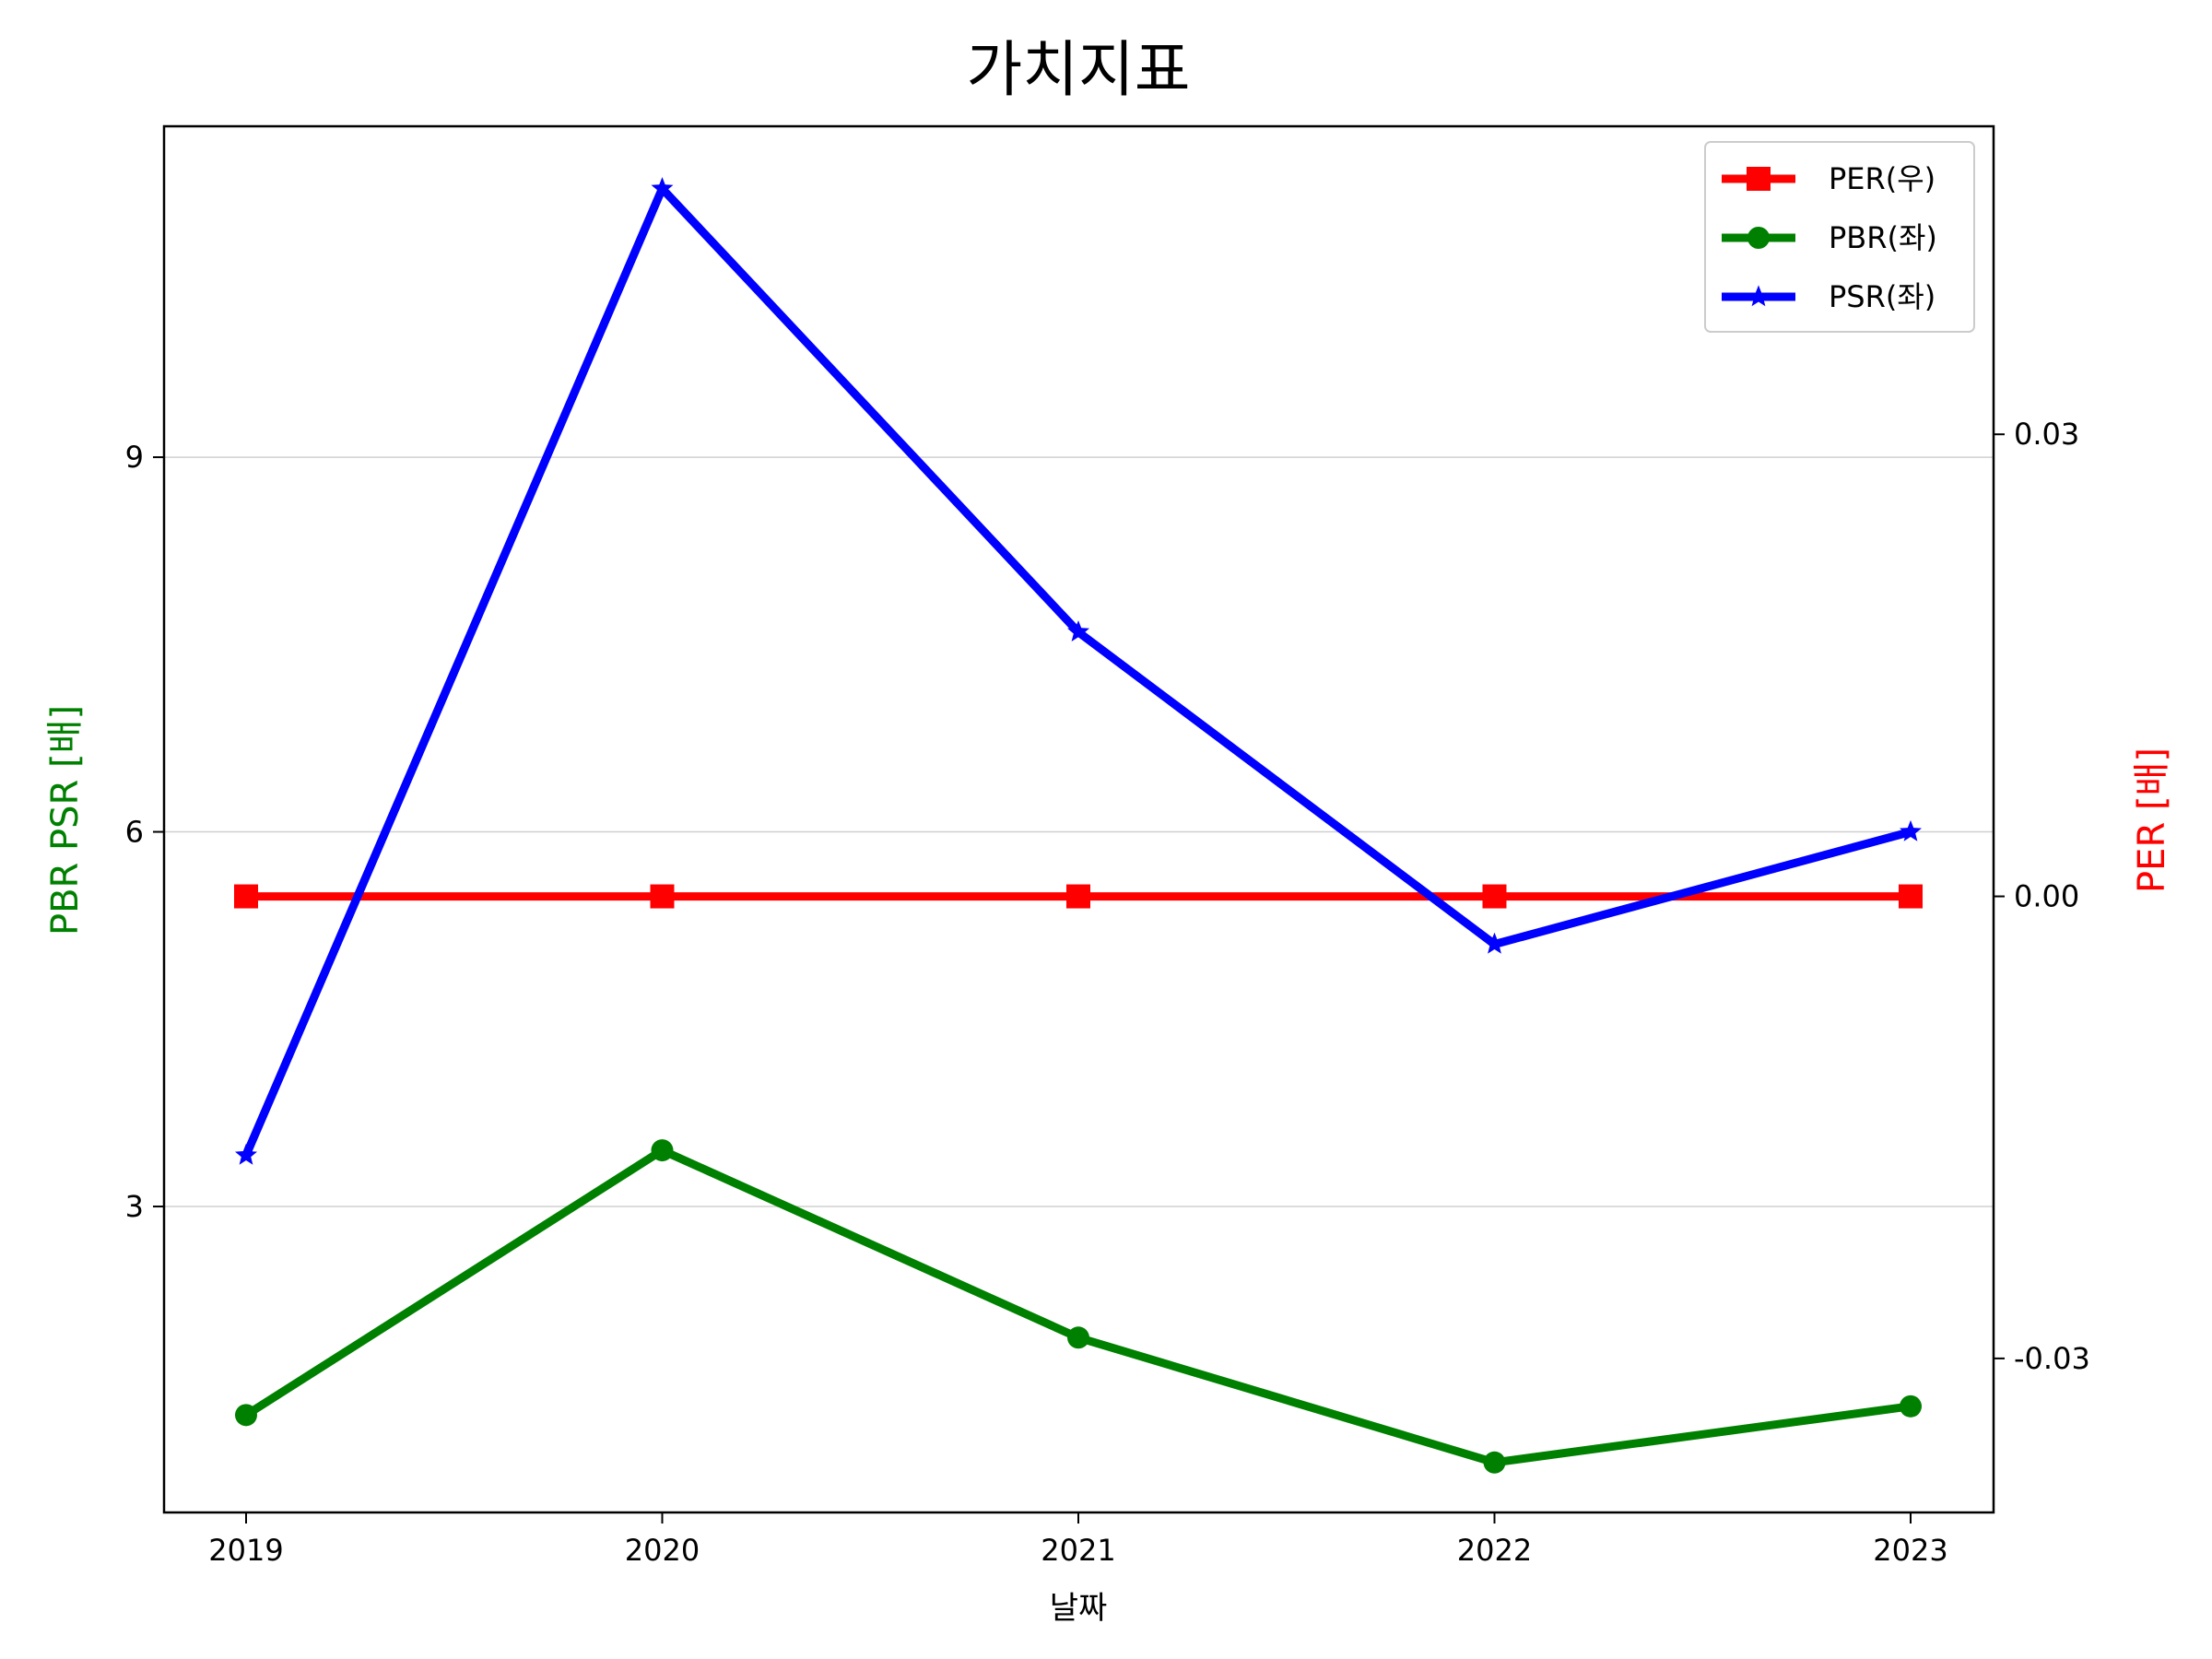 This screenshot has height=1659, width=2212. What do you see at coordinates (1882, 178) in the screenshot?
I see `legend-per-label: PER(우)` at bounding box center [1882, 178].